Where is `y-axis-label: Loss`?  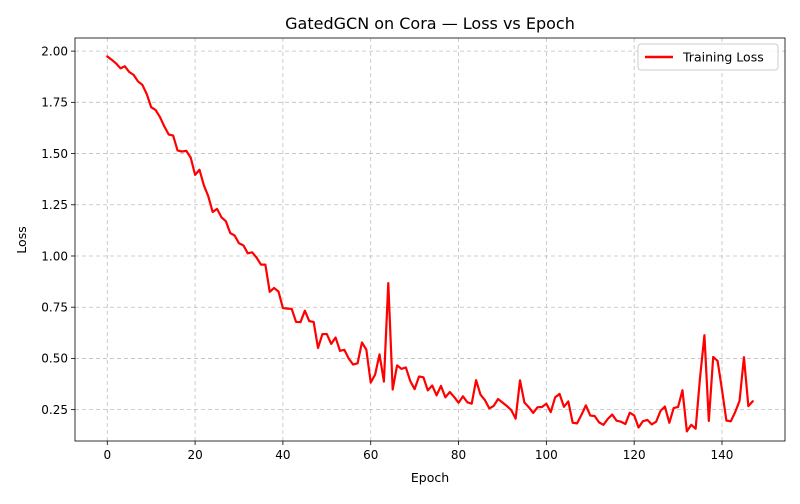 y-axis-label: Loss is located at coordinates (21, 239).